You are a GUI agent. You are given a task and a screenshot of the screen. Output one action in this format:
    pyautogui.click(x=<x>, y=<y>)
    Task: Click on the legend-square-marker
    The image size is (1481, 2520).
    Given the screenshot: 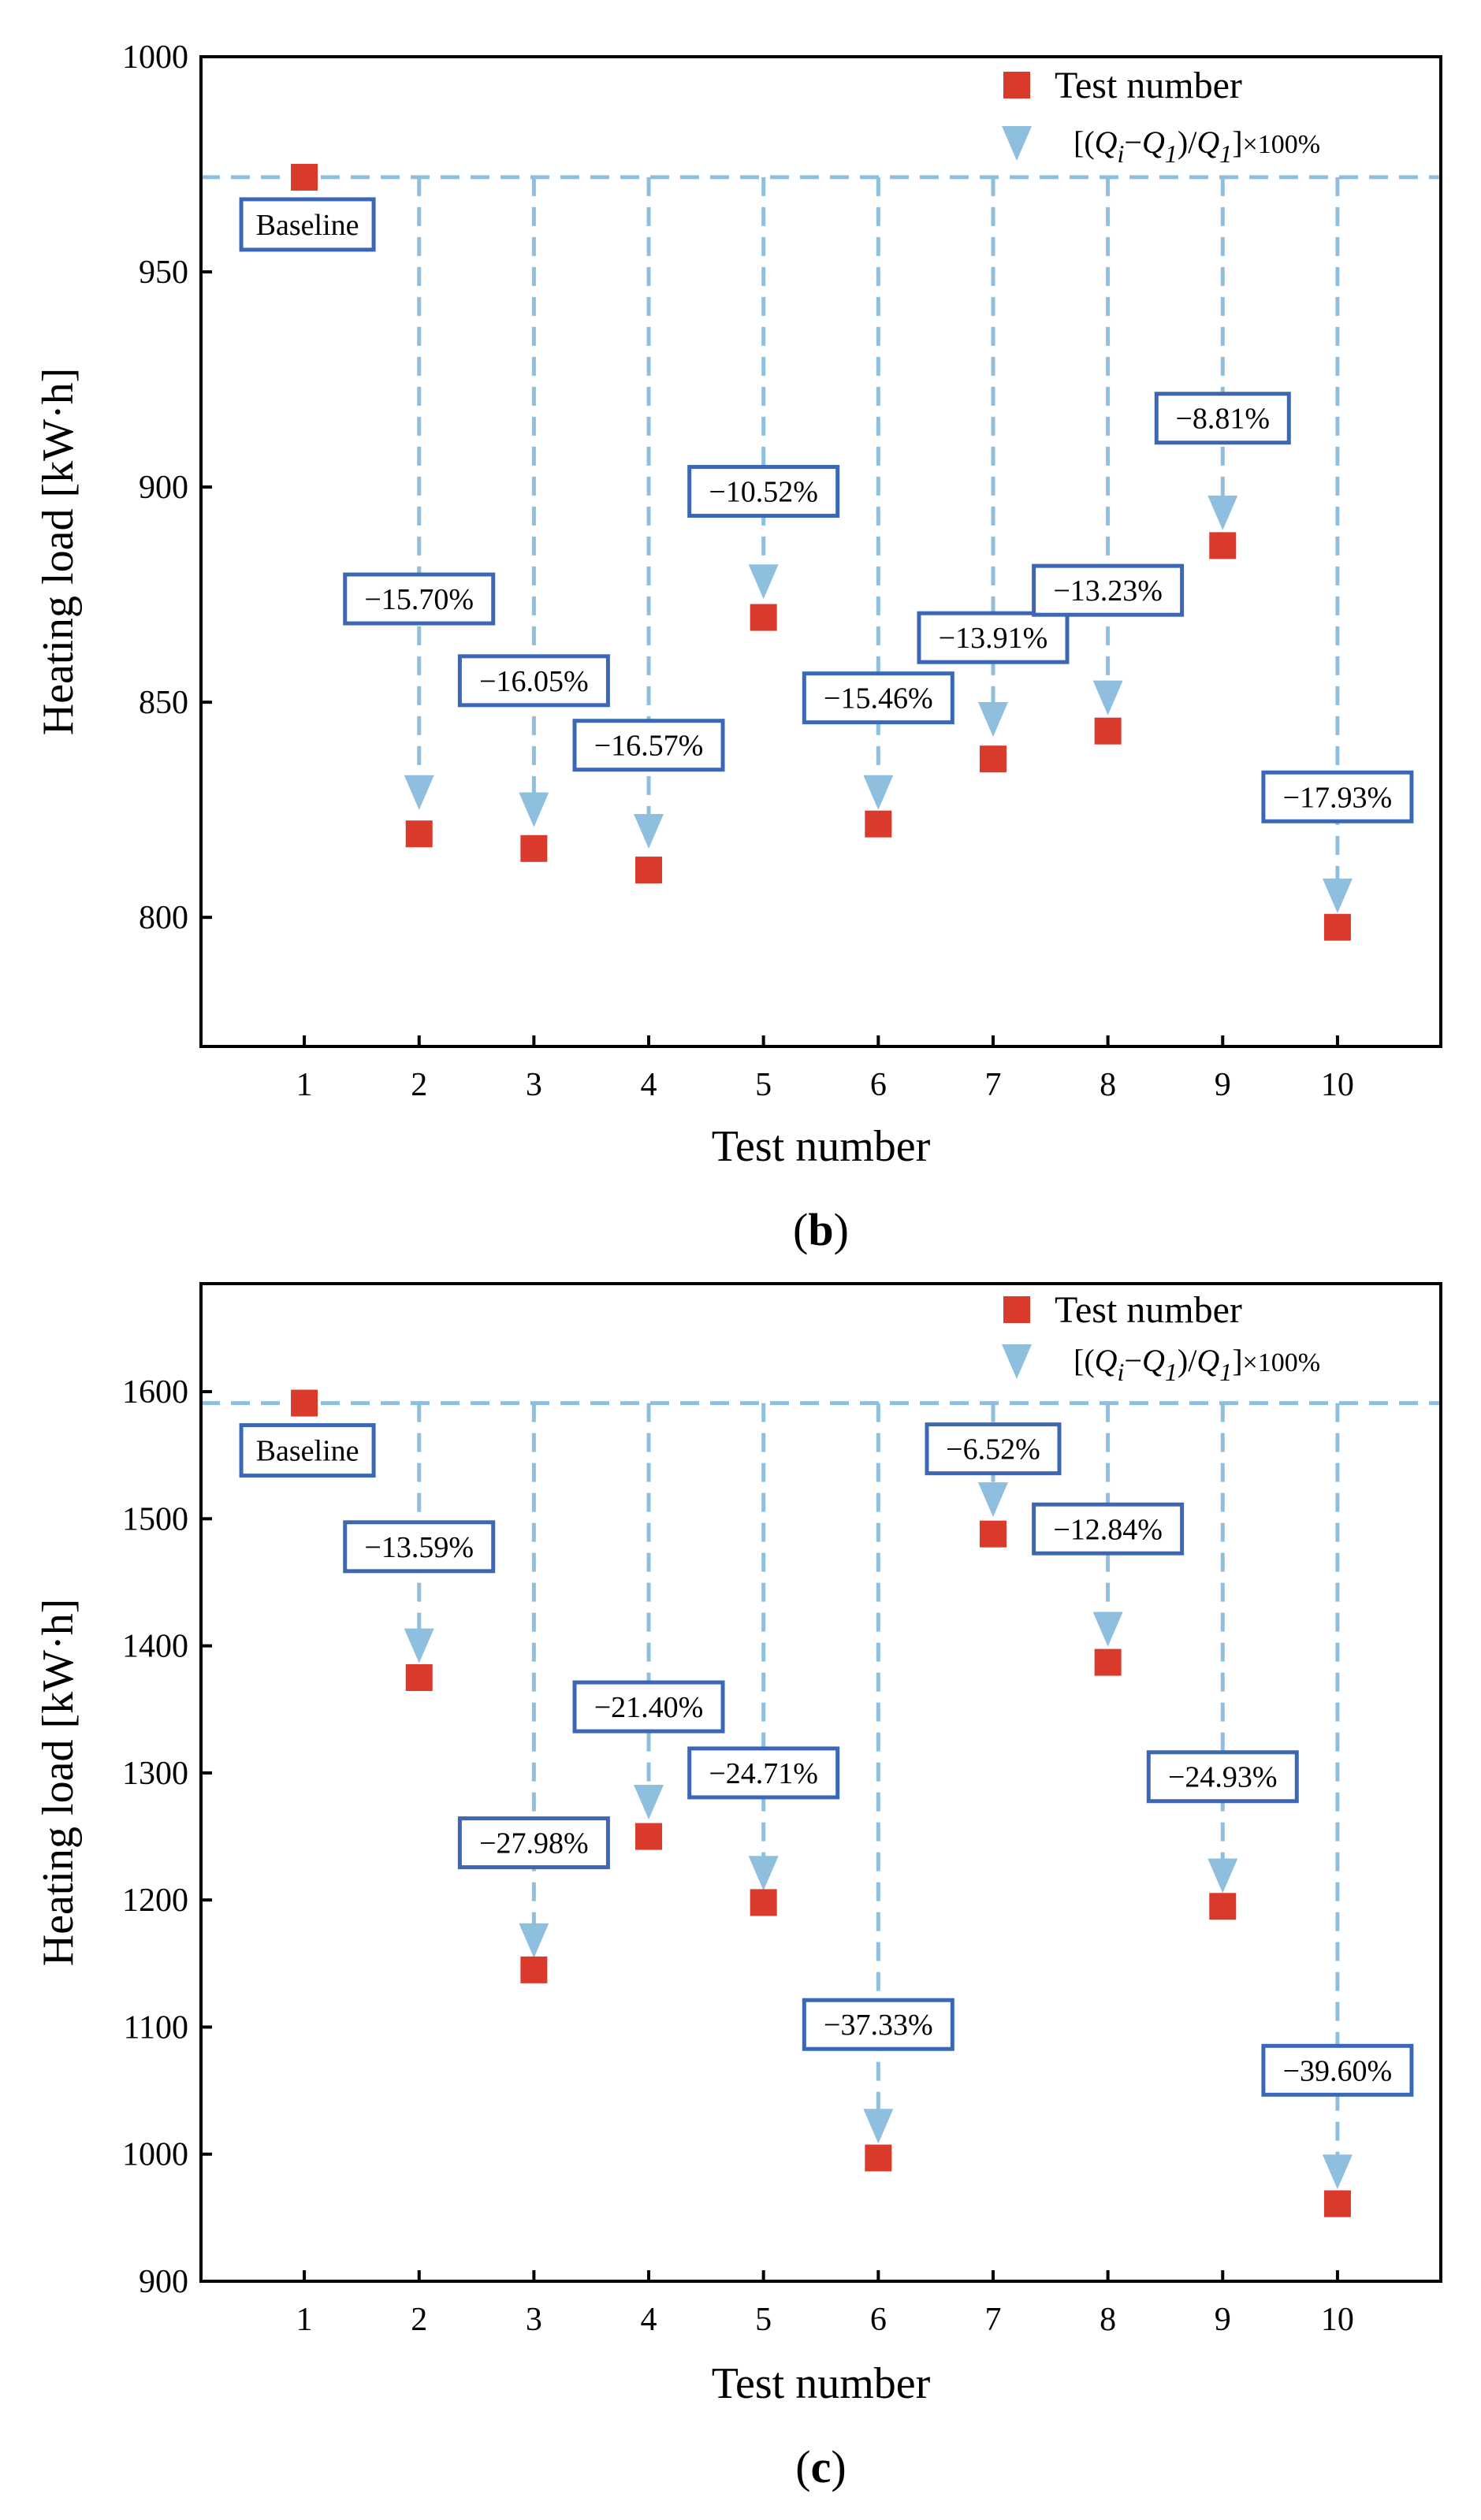 What is the action you would take?
    pyautogui.click(x=1016, y=1309)
    